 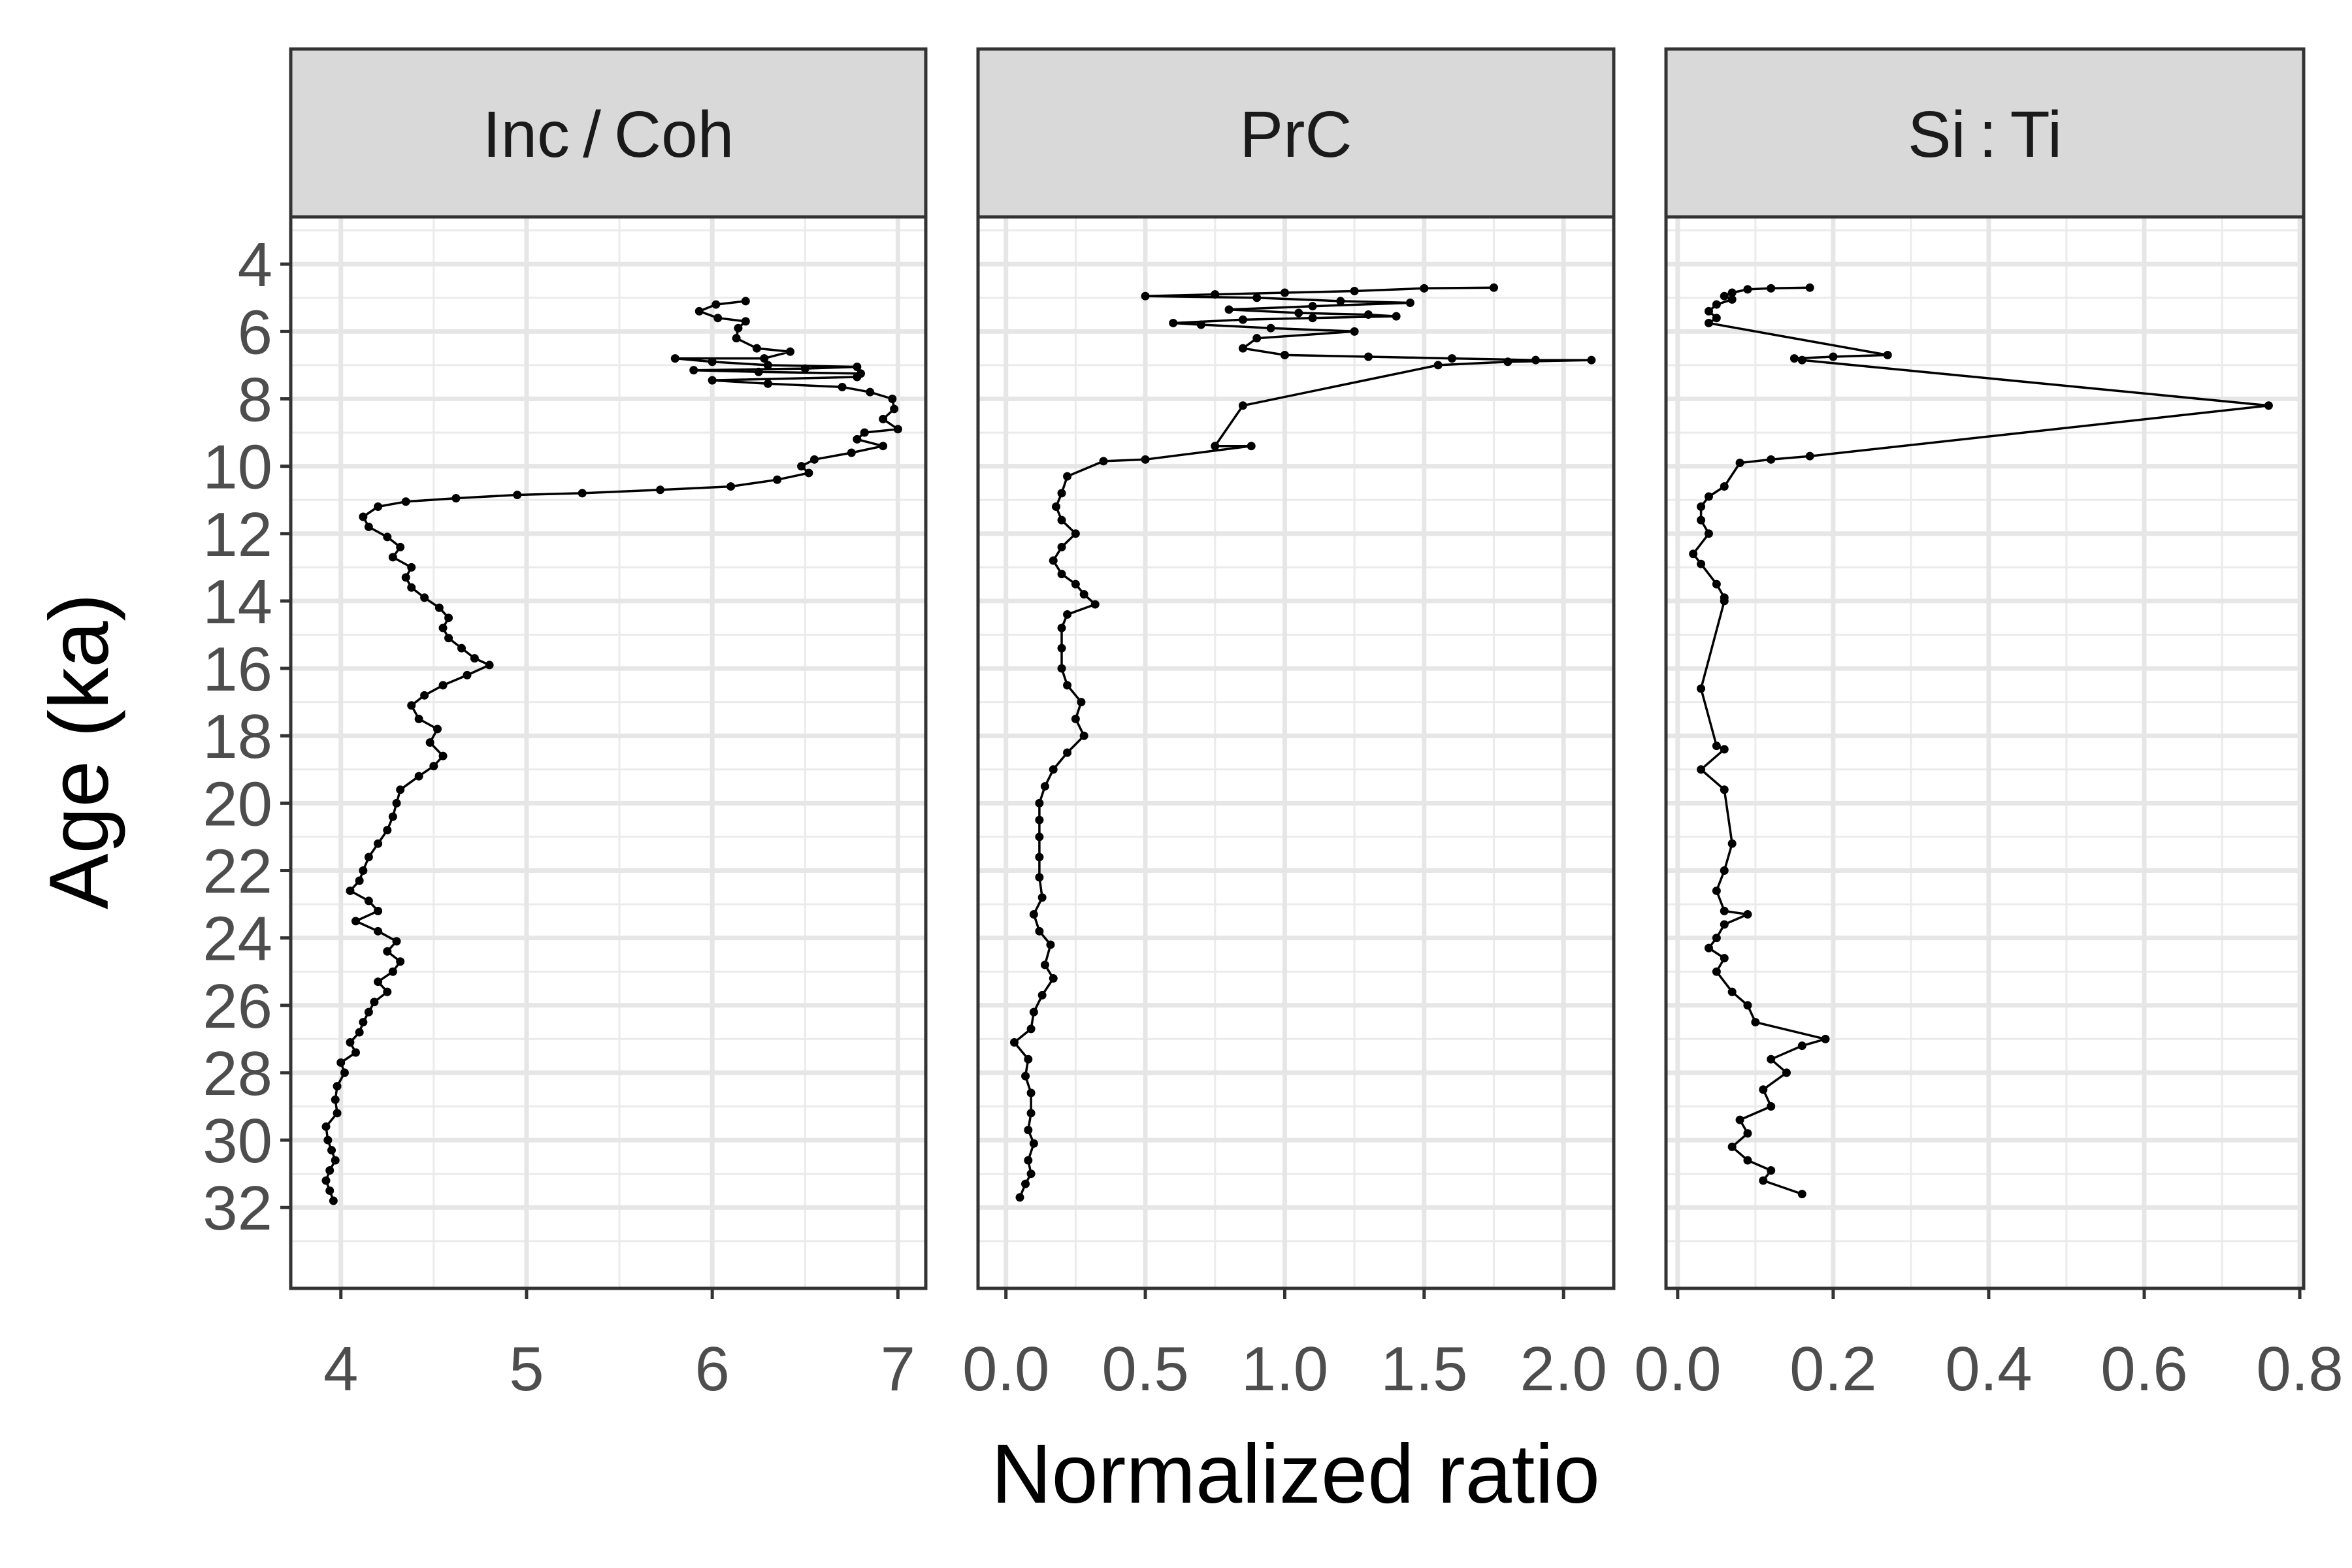 I want to click on x-axis-title: Normalized ratio, so click(x=1295, y=1474).